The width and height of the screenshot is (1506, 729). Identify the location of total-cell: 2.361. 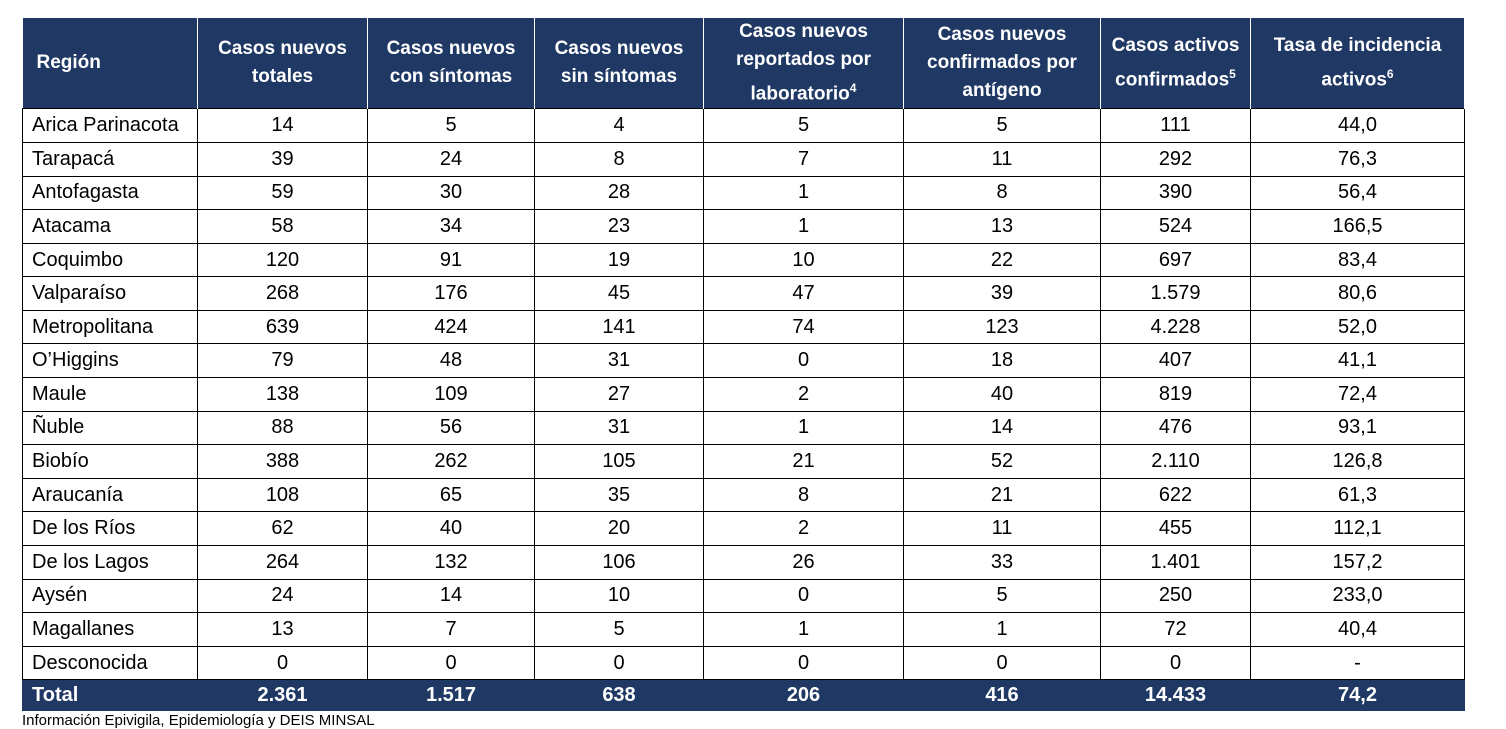
(282, 695).